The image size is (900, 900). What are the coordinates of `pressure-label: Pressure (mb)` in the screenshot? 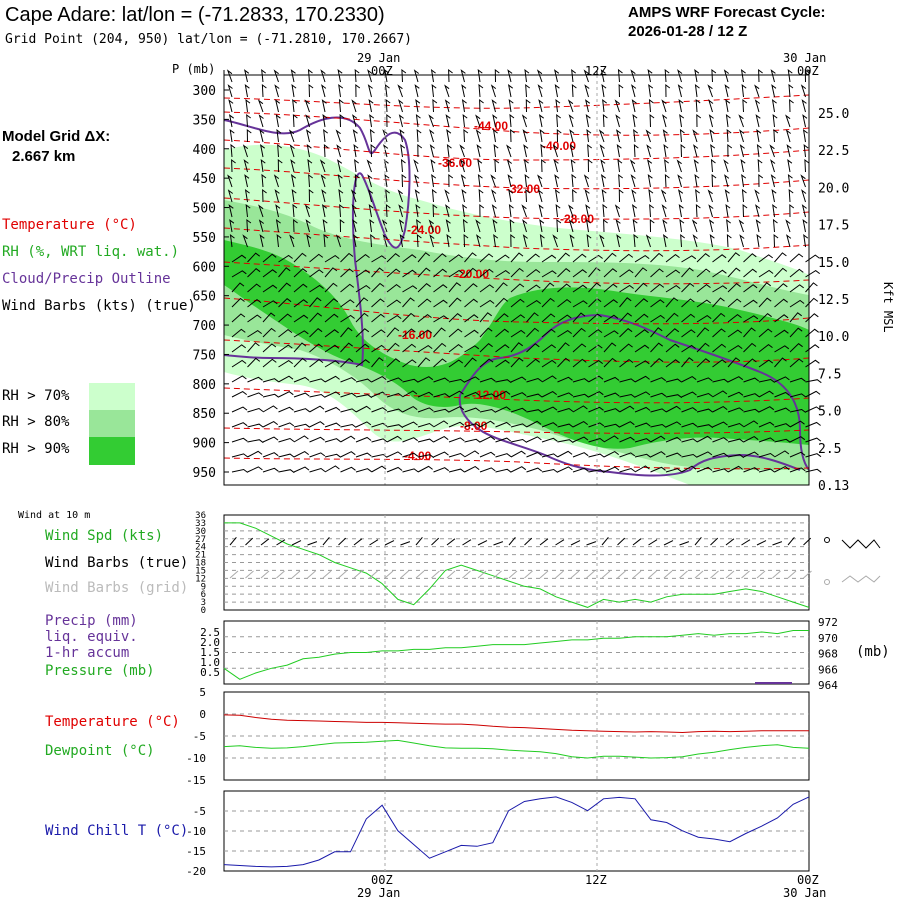 It's located at (100, 671).